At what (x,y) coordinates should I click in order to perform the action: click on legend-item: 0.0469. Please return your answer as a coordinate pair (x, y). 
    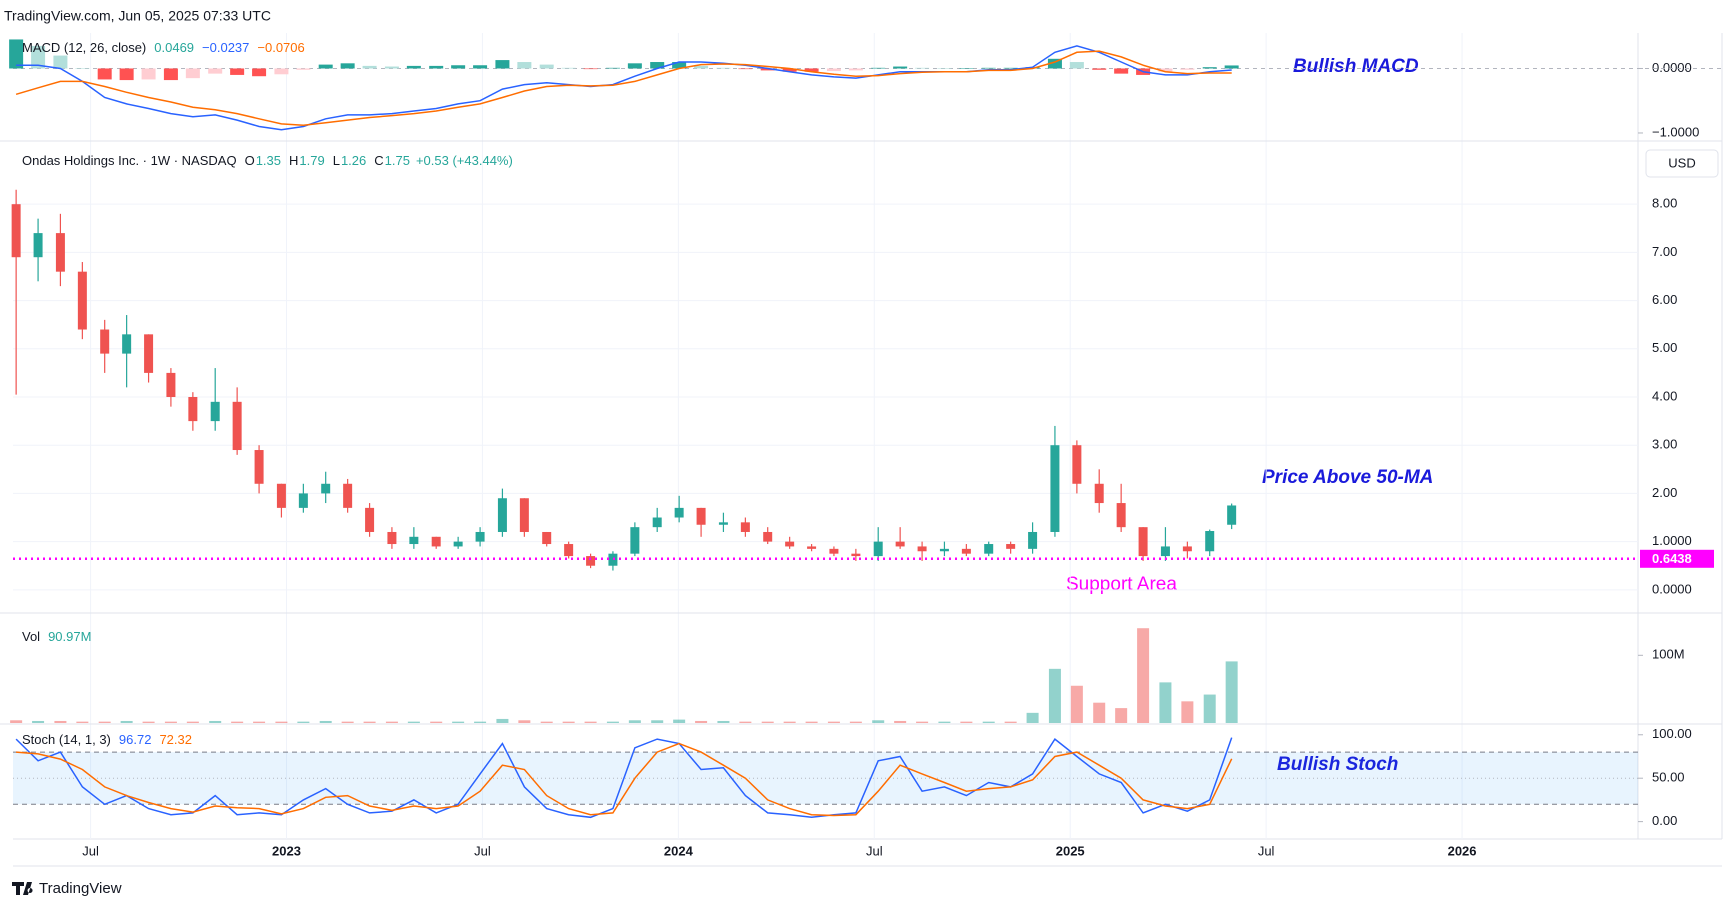
    Looking at the image, I should click on (174, 47).